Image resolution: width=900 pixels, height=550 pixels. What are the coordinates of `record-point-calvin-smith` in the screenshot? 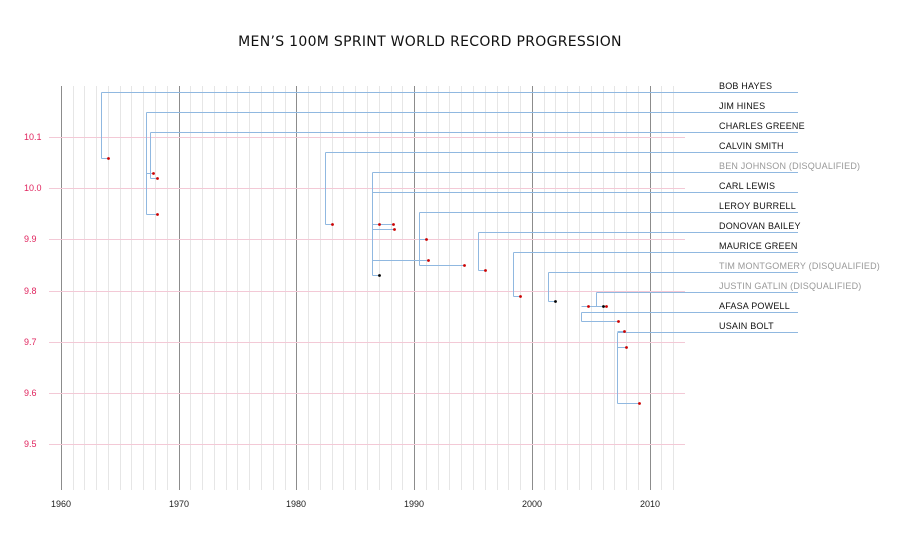 It's located at (332, 224).